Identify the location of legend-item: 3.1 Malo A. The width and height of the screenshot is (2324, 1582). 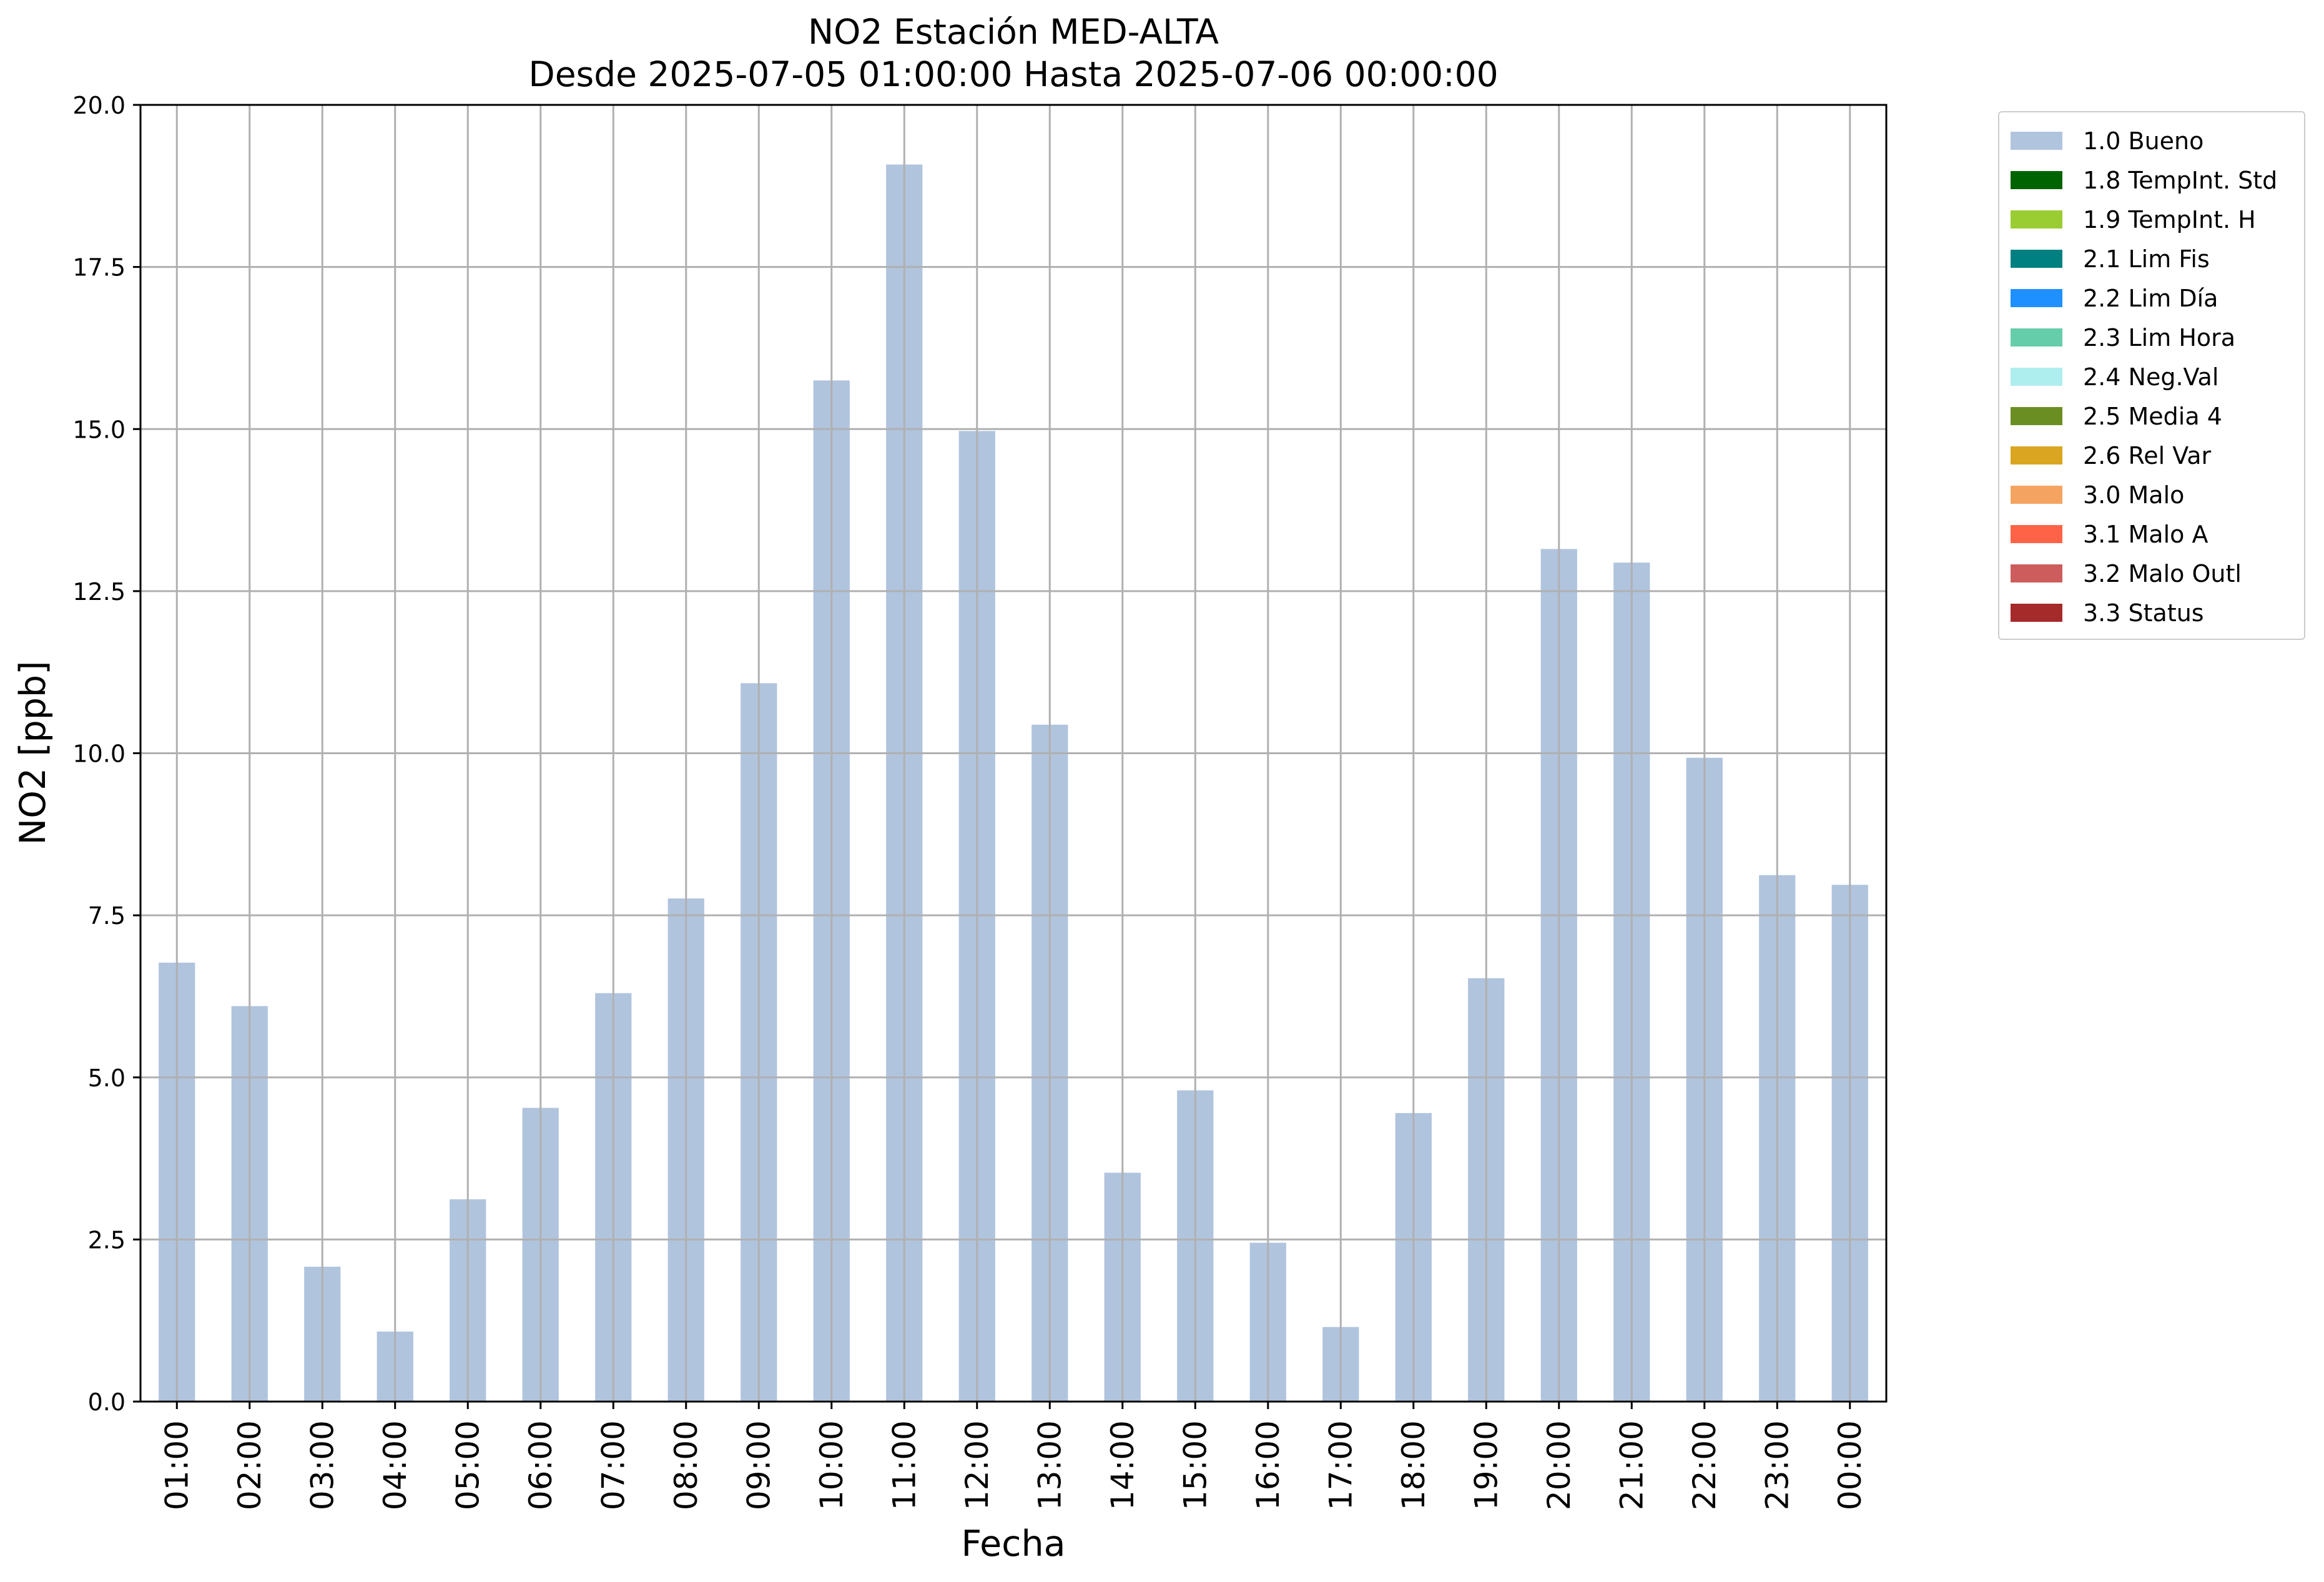
(2152, 534).